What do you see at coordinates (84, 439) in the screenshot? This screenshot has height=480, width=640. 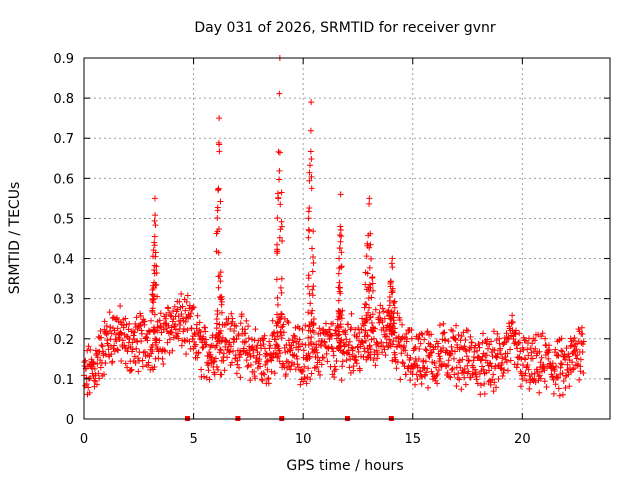 I see `x-tick-label: 0` at bounding box center [84, 439].